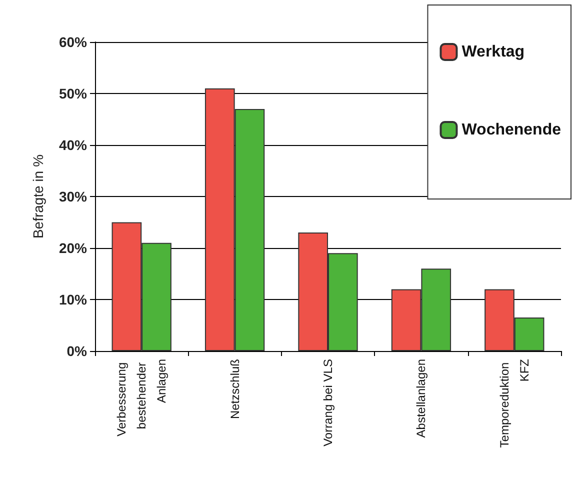 This screenshot has width=573, height=491. Describe the element at coordinates (512, 130) in the screenshot. I see `legend-label: Wochenende` at that location.